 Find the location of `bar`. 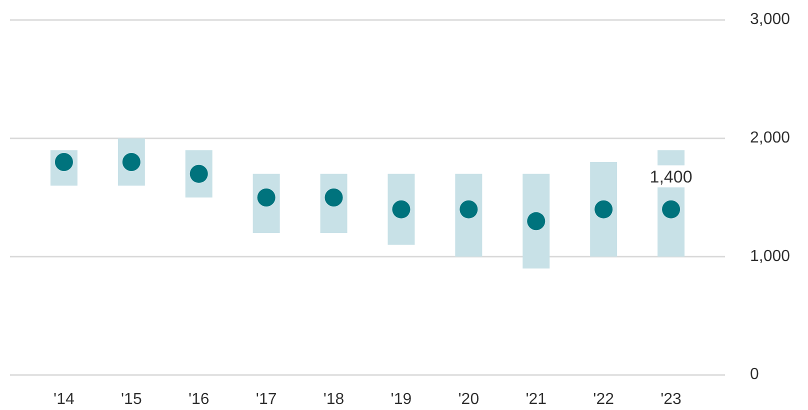

bar is located at coordinates (536, 221).